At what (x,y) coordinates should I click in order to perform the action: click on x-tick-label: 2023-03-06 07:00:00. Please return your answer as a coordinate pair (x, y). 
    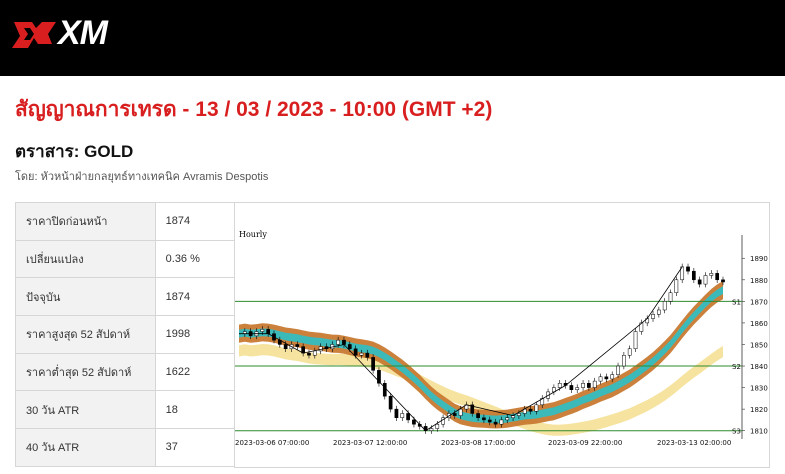
    Looking at the image, I should click on (272, 443).